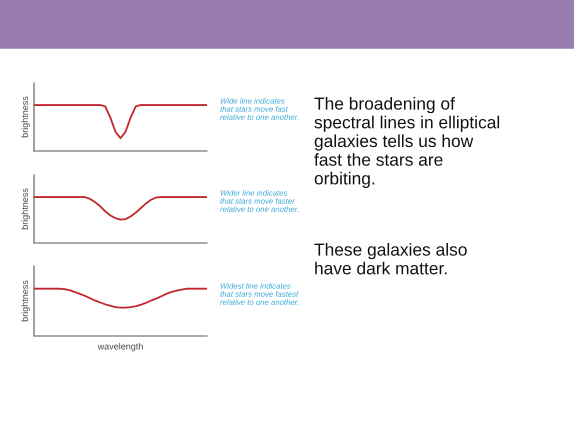 This screenshot has height=427, width=574. What do you see at coordinates (407, 142) in the screenshot?
I see `text: The broadening of spectral lines in elliptical galaxies tells us how fast the stars are orbiting.` at bounding box center [407, 142].